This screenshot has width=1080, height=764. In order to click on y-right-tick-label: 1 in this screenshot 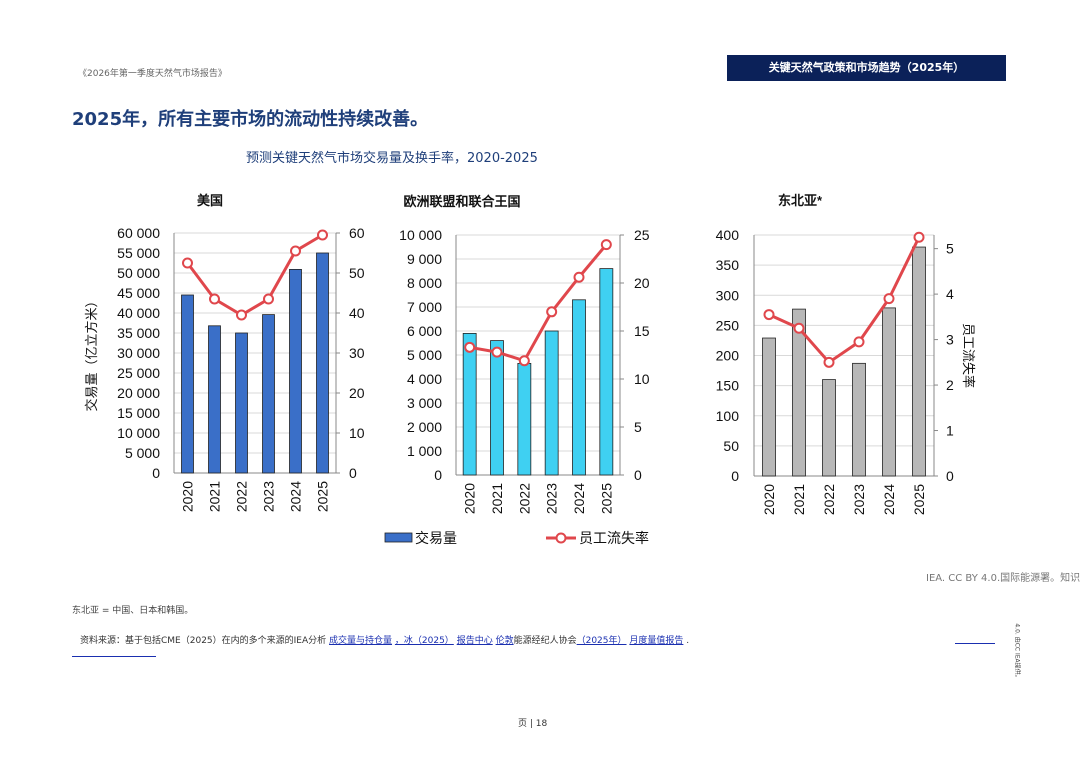, I will do `click(950, 431)`.